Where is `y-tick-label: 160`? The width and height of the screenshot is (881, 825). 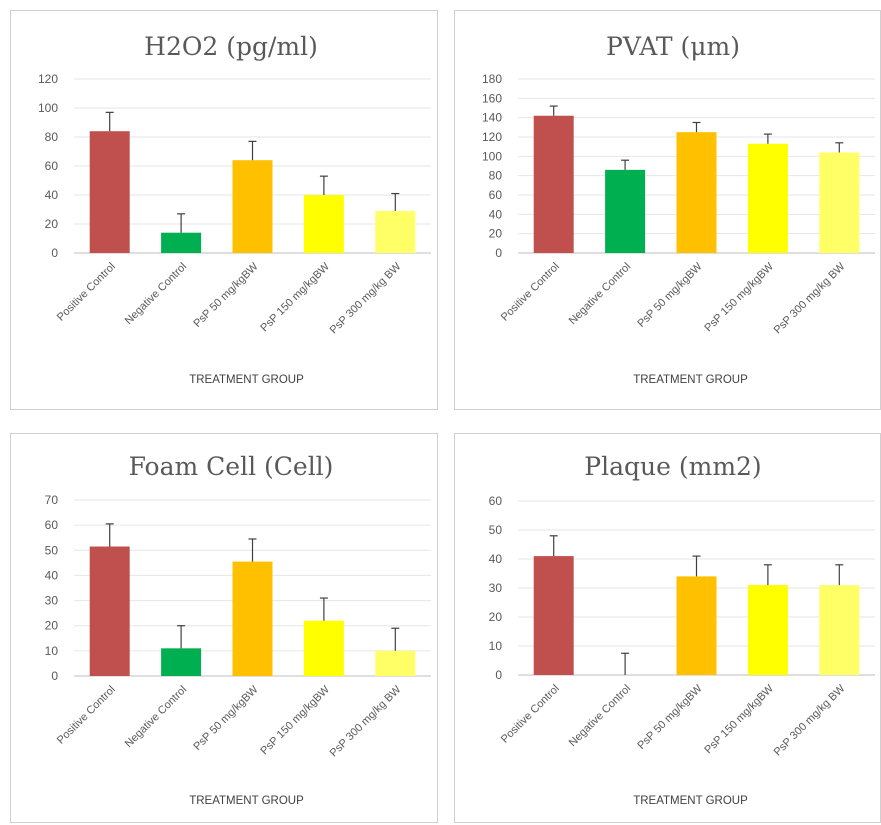 y-tick-label: 160 is located at coordinates (492, 98).